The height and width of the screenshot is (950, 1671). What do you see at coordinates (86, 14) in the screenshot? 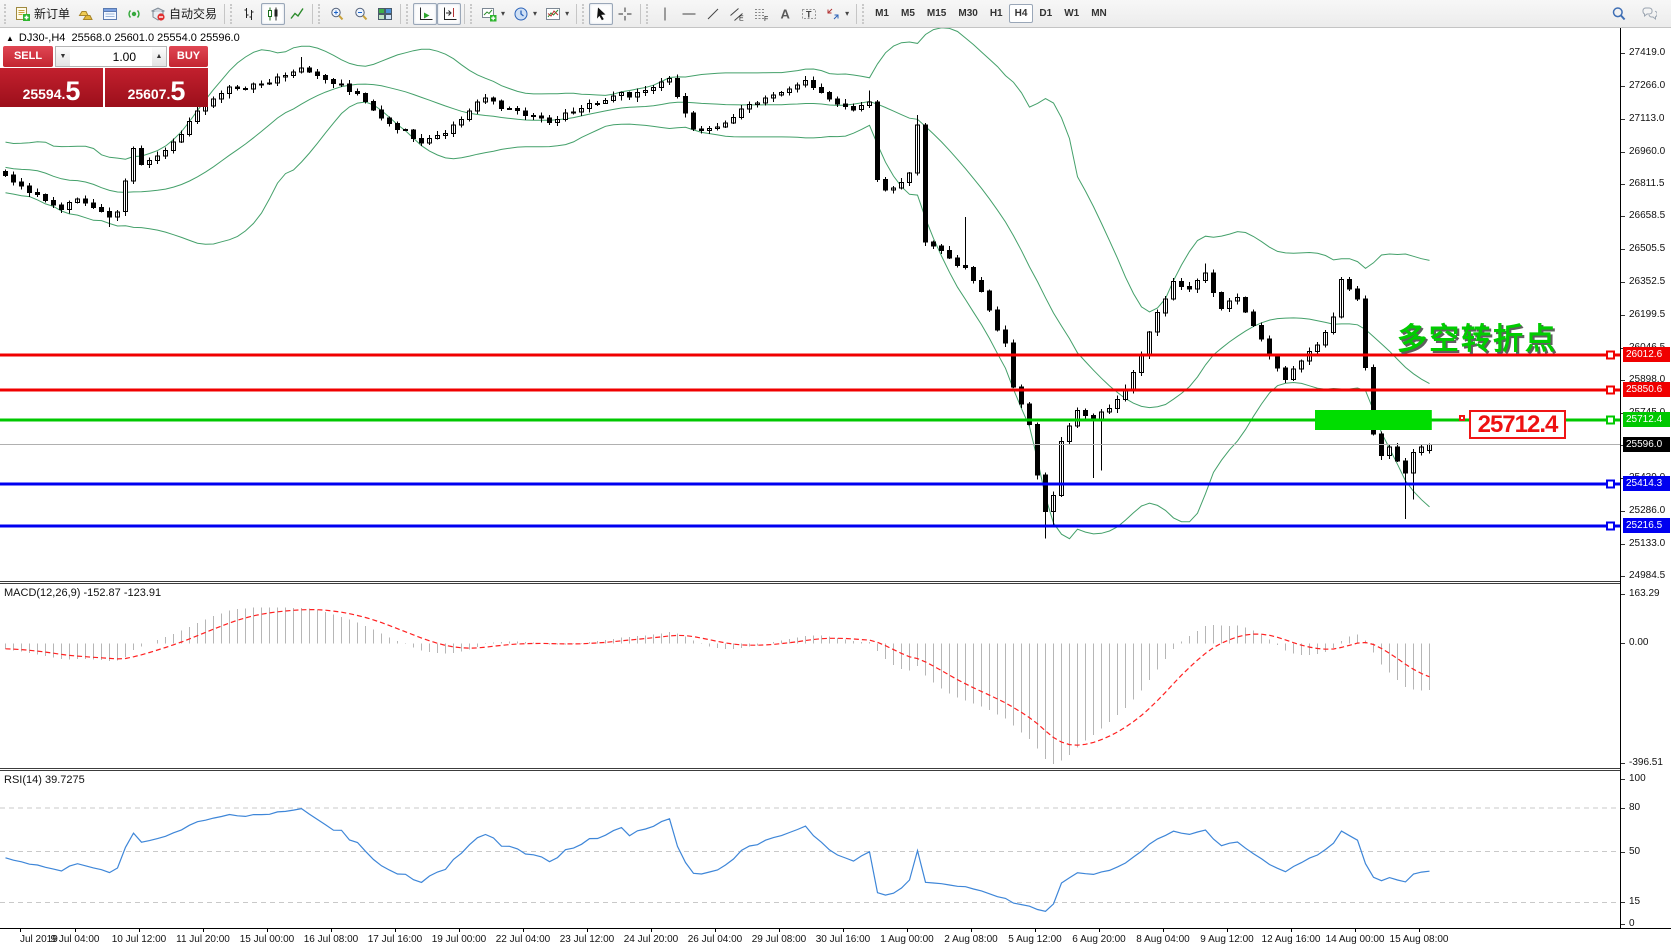
I see `gold-bars-button` at bounding box center [86, 14].